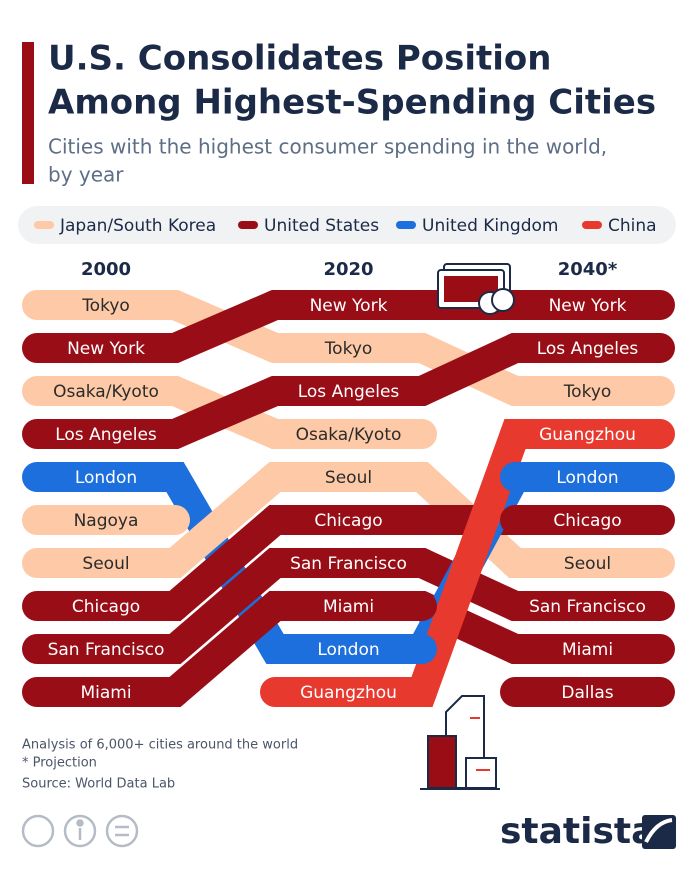 This screenshot has height=871, width=696. I want to click on source: Source: World Data Lab, so click(98, 784).